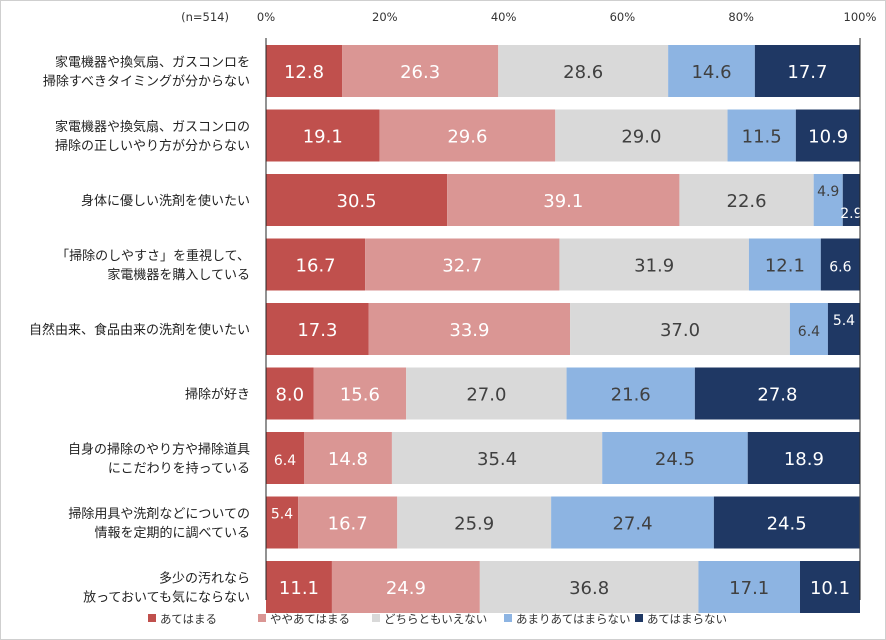  I want to click on x-tick-label: 100%, so click(860, 17).